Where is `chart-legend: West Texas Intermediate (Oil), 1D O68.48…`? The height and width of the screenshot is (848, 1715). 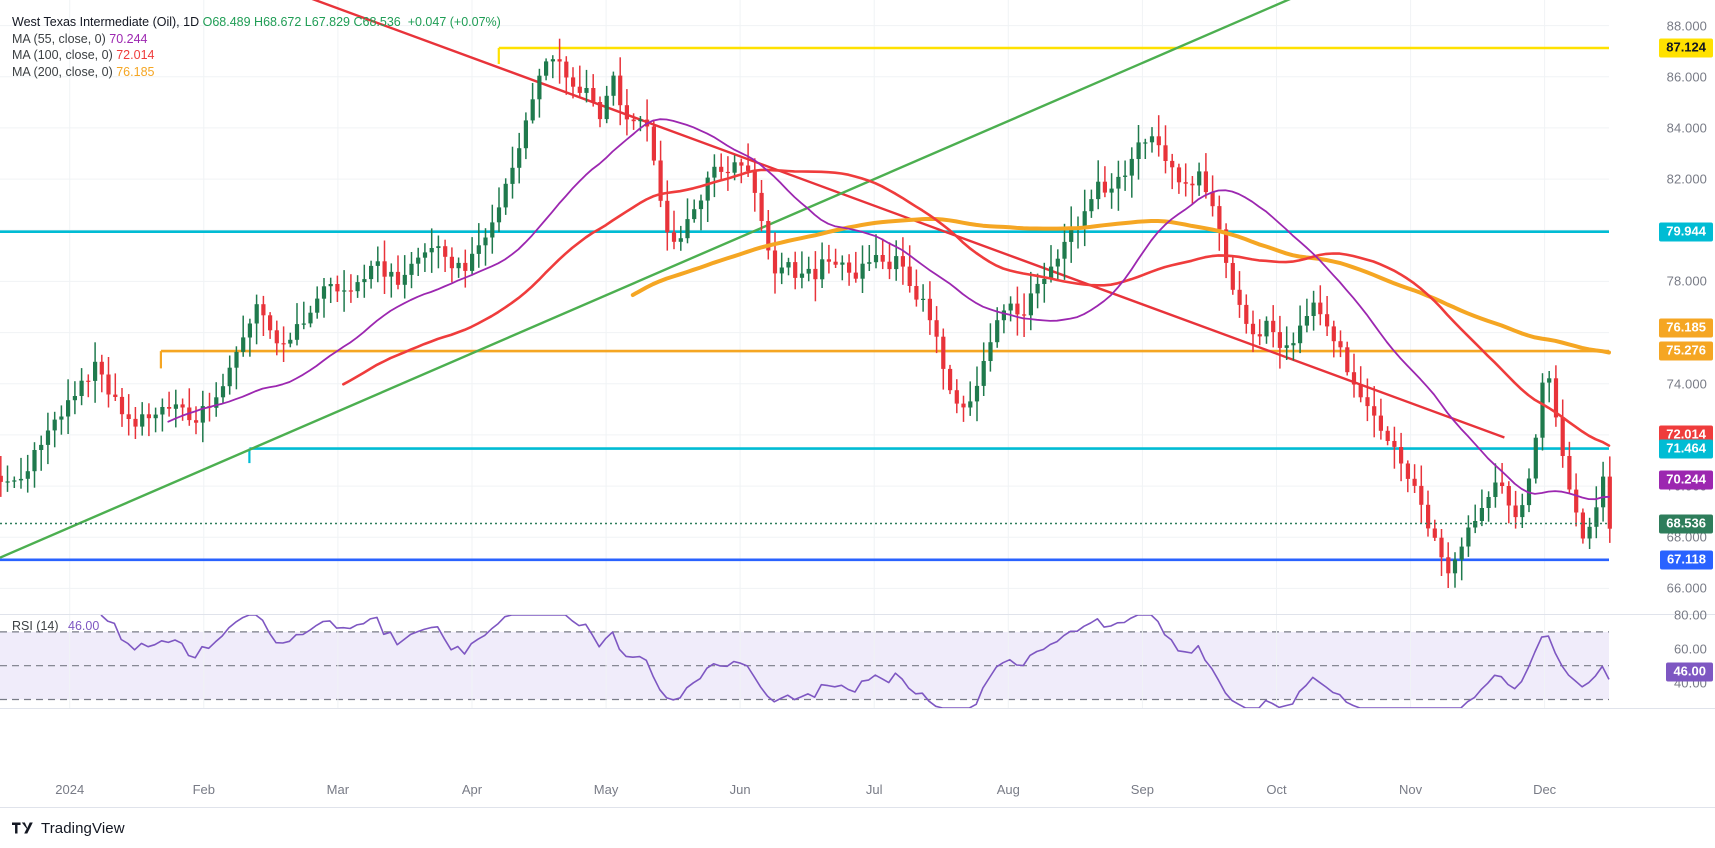
chart-legend: West Texas Intermediate (Oil), 1D O68.48… is located at coordinates (256, 47).